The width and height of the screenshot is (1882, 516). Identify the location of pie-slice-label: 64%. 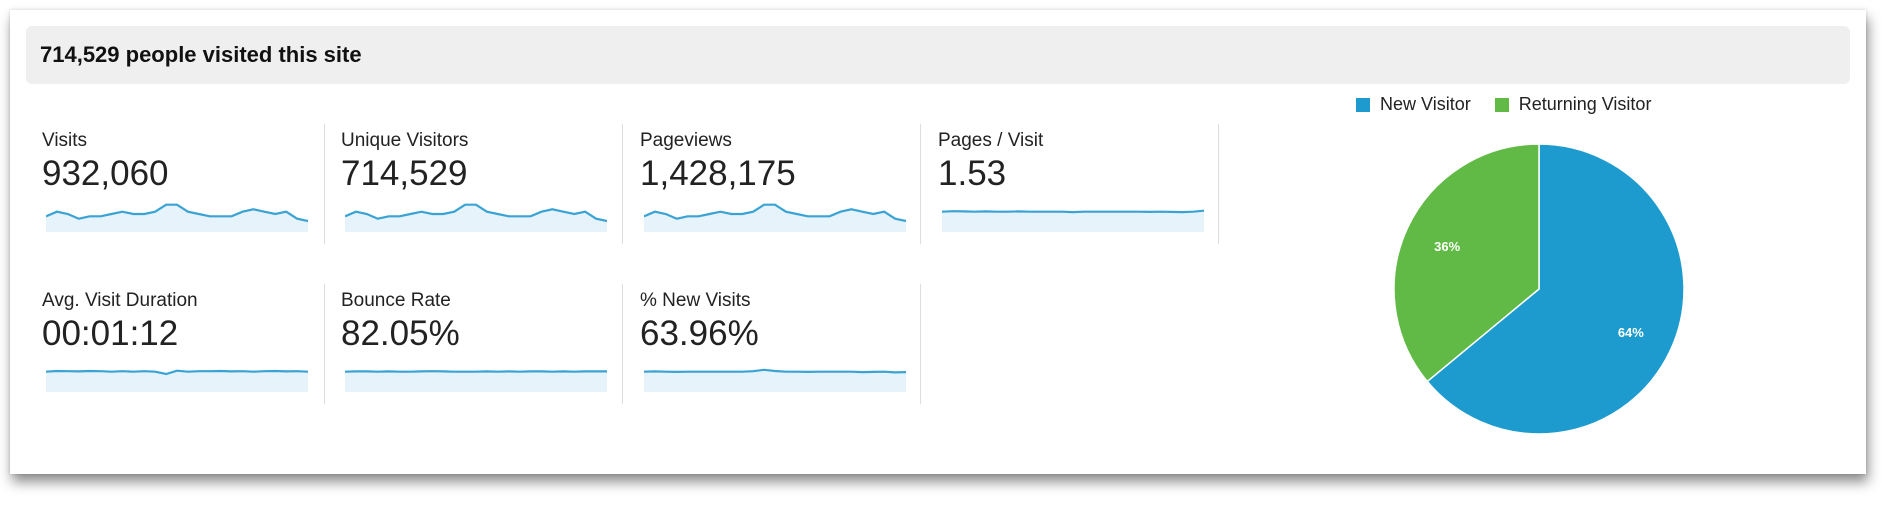
(1631, 332).